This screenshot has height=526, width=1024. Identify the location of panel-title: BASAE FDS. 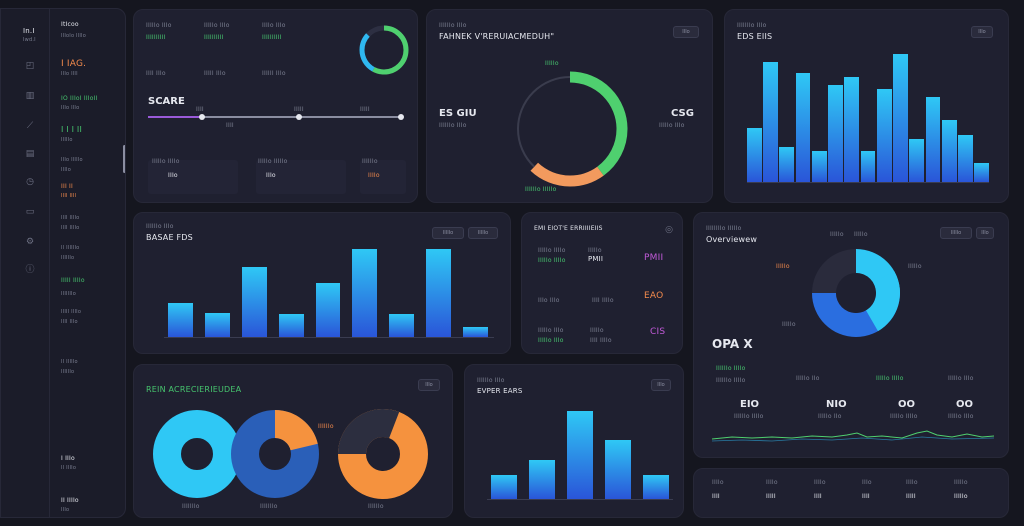
(169, 237).